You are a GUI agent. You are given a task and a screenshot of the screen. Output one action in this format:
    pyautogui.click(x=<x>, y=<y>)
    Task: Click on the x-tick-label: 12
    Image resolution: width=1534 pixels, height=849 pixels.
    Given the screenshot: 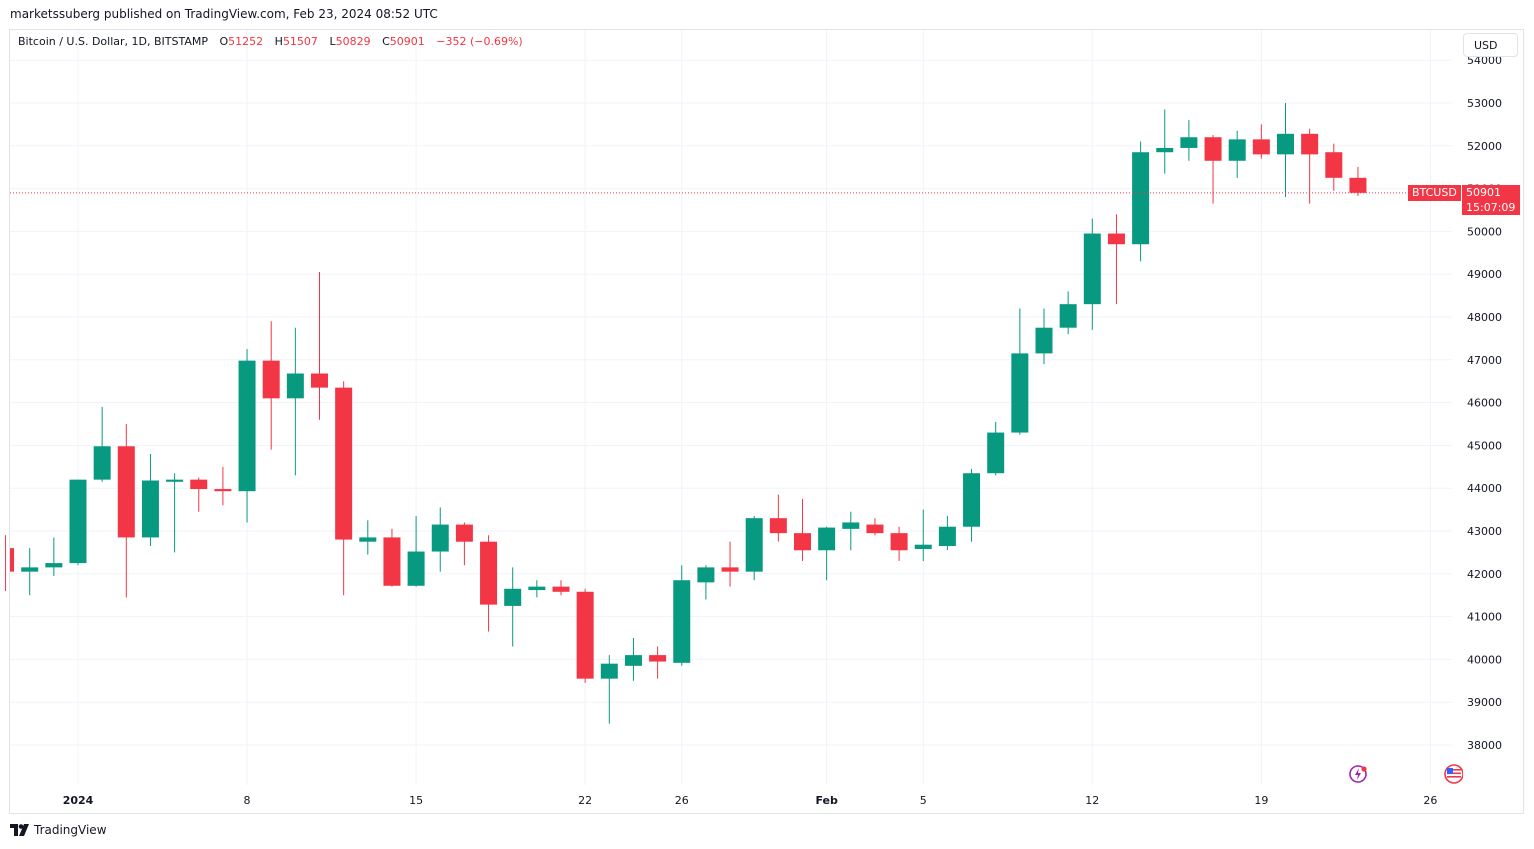 What is the action you would take?
    pyautogui.click(x=1092, y=800)
    